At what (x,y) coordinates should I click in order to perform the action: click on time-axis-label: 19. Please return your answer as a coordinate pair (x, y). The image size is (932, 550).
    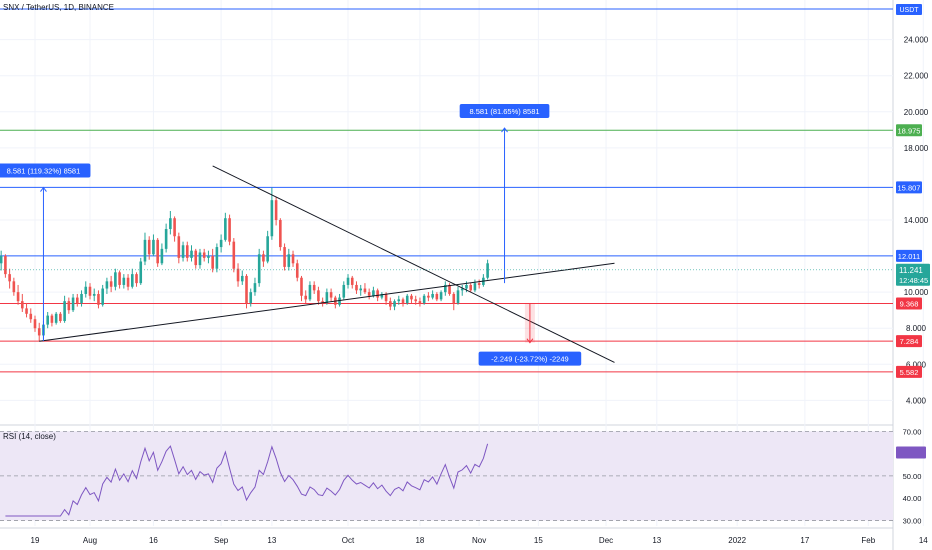
    Looking at the image, I should click on (35, 540).